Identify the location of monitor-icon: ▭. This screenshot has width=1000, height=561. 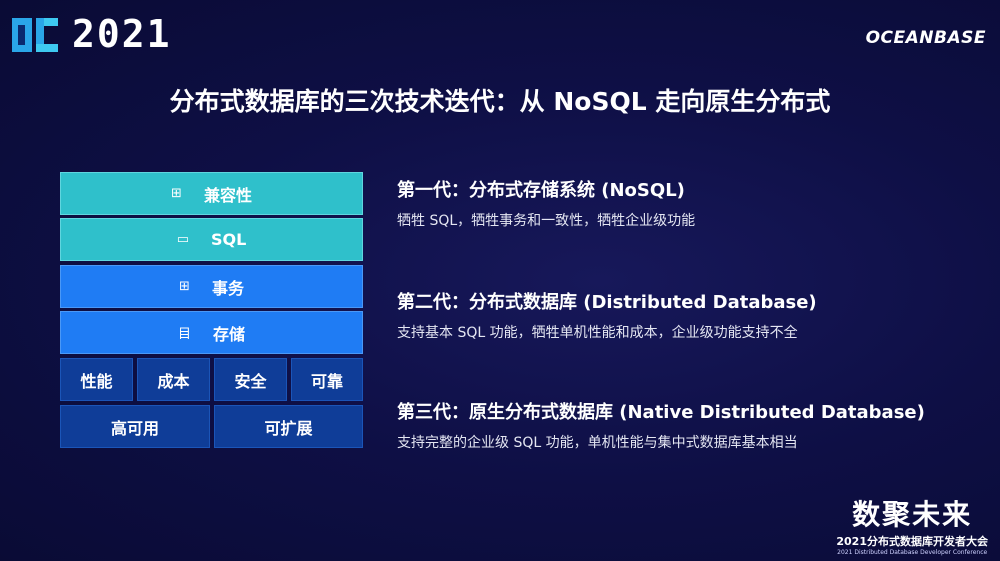
(182, 239).